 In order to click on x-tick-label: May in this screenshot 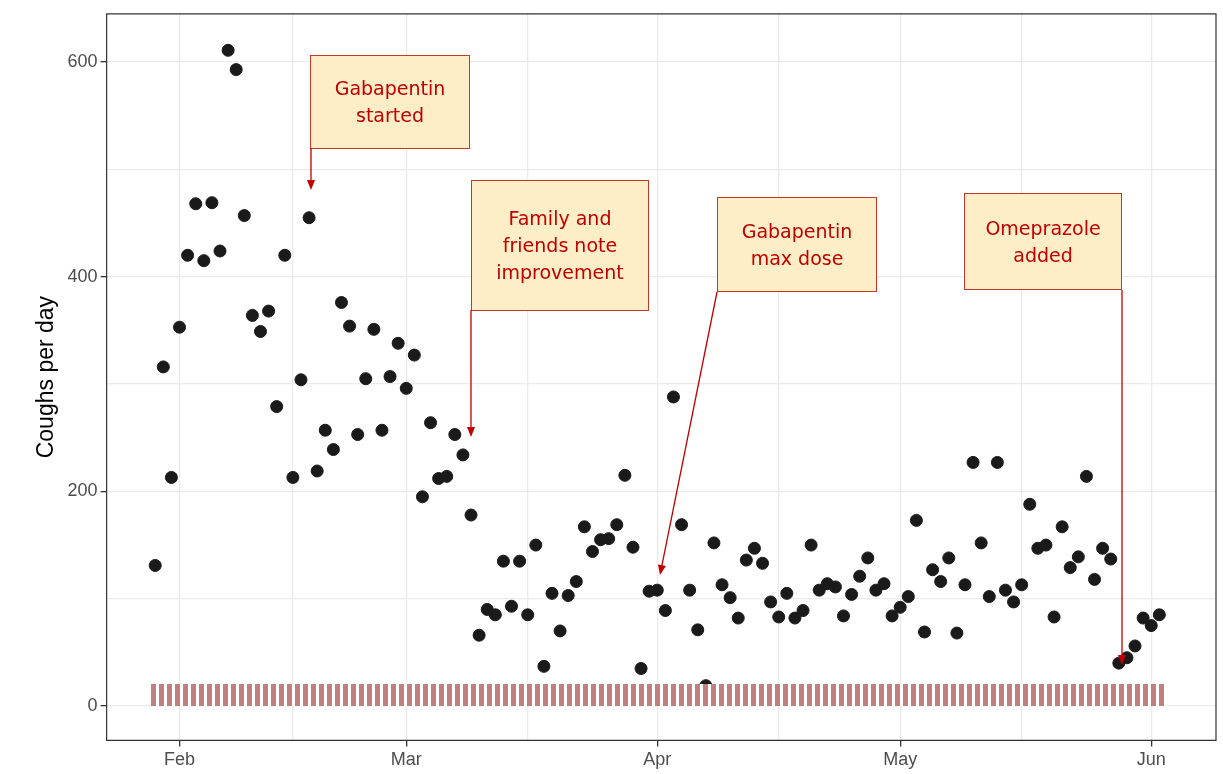, I will do `click(900, 759)`.